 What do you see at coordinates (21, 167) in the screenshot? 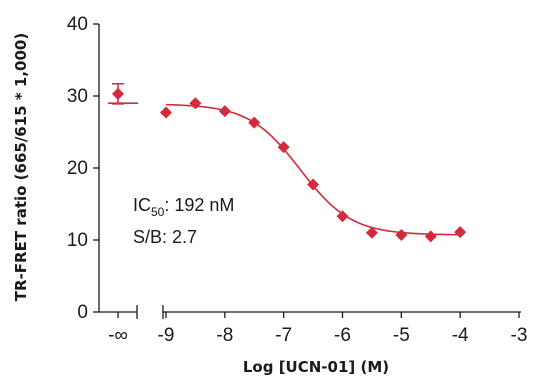
I see `y-axis-title: TR-FRET ratio (665/615 * 1,000)` at bounding box center [21, 167].